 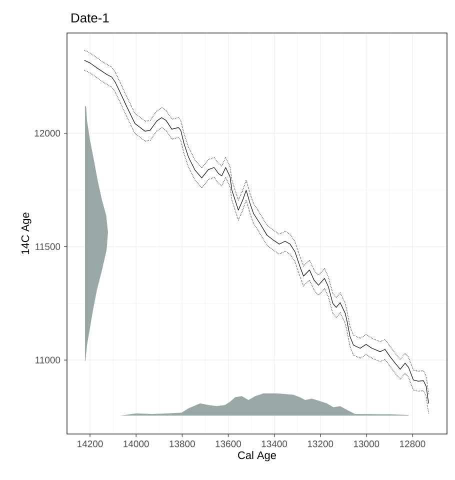 What do you see at coordinates (257, 456) in the screenshot?
I see `x-axis-title: Cal Age` at bounding box center [257, 456].